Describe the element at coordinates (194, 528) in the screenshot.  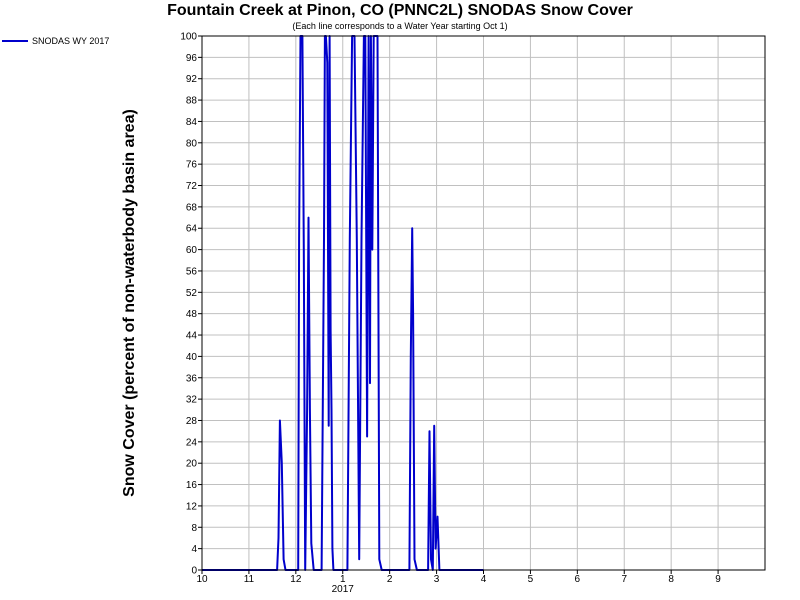
I see `y-tick-label: 8` at that location.